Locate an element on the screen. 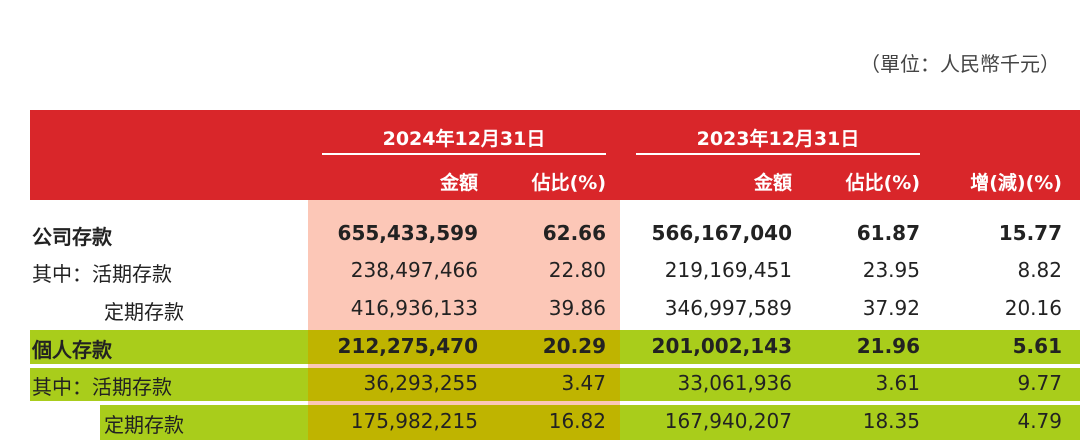 Image resolution: width=1080 pixels, height=440 pixels. cell-value: 416,936,133 is located at coordinates (414, 308).